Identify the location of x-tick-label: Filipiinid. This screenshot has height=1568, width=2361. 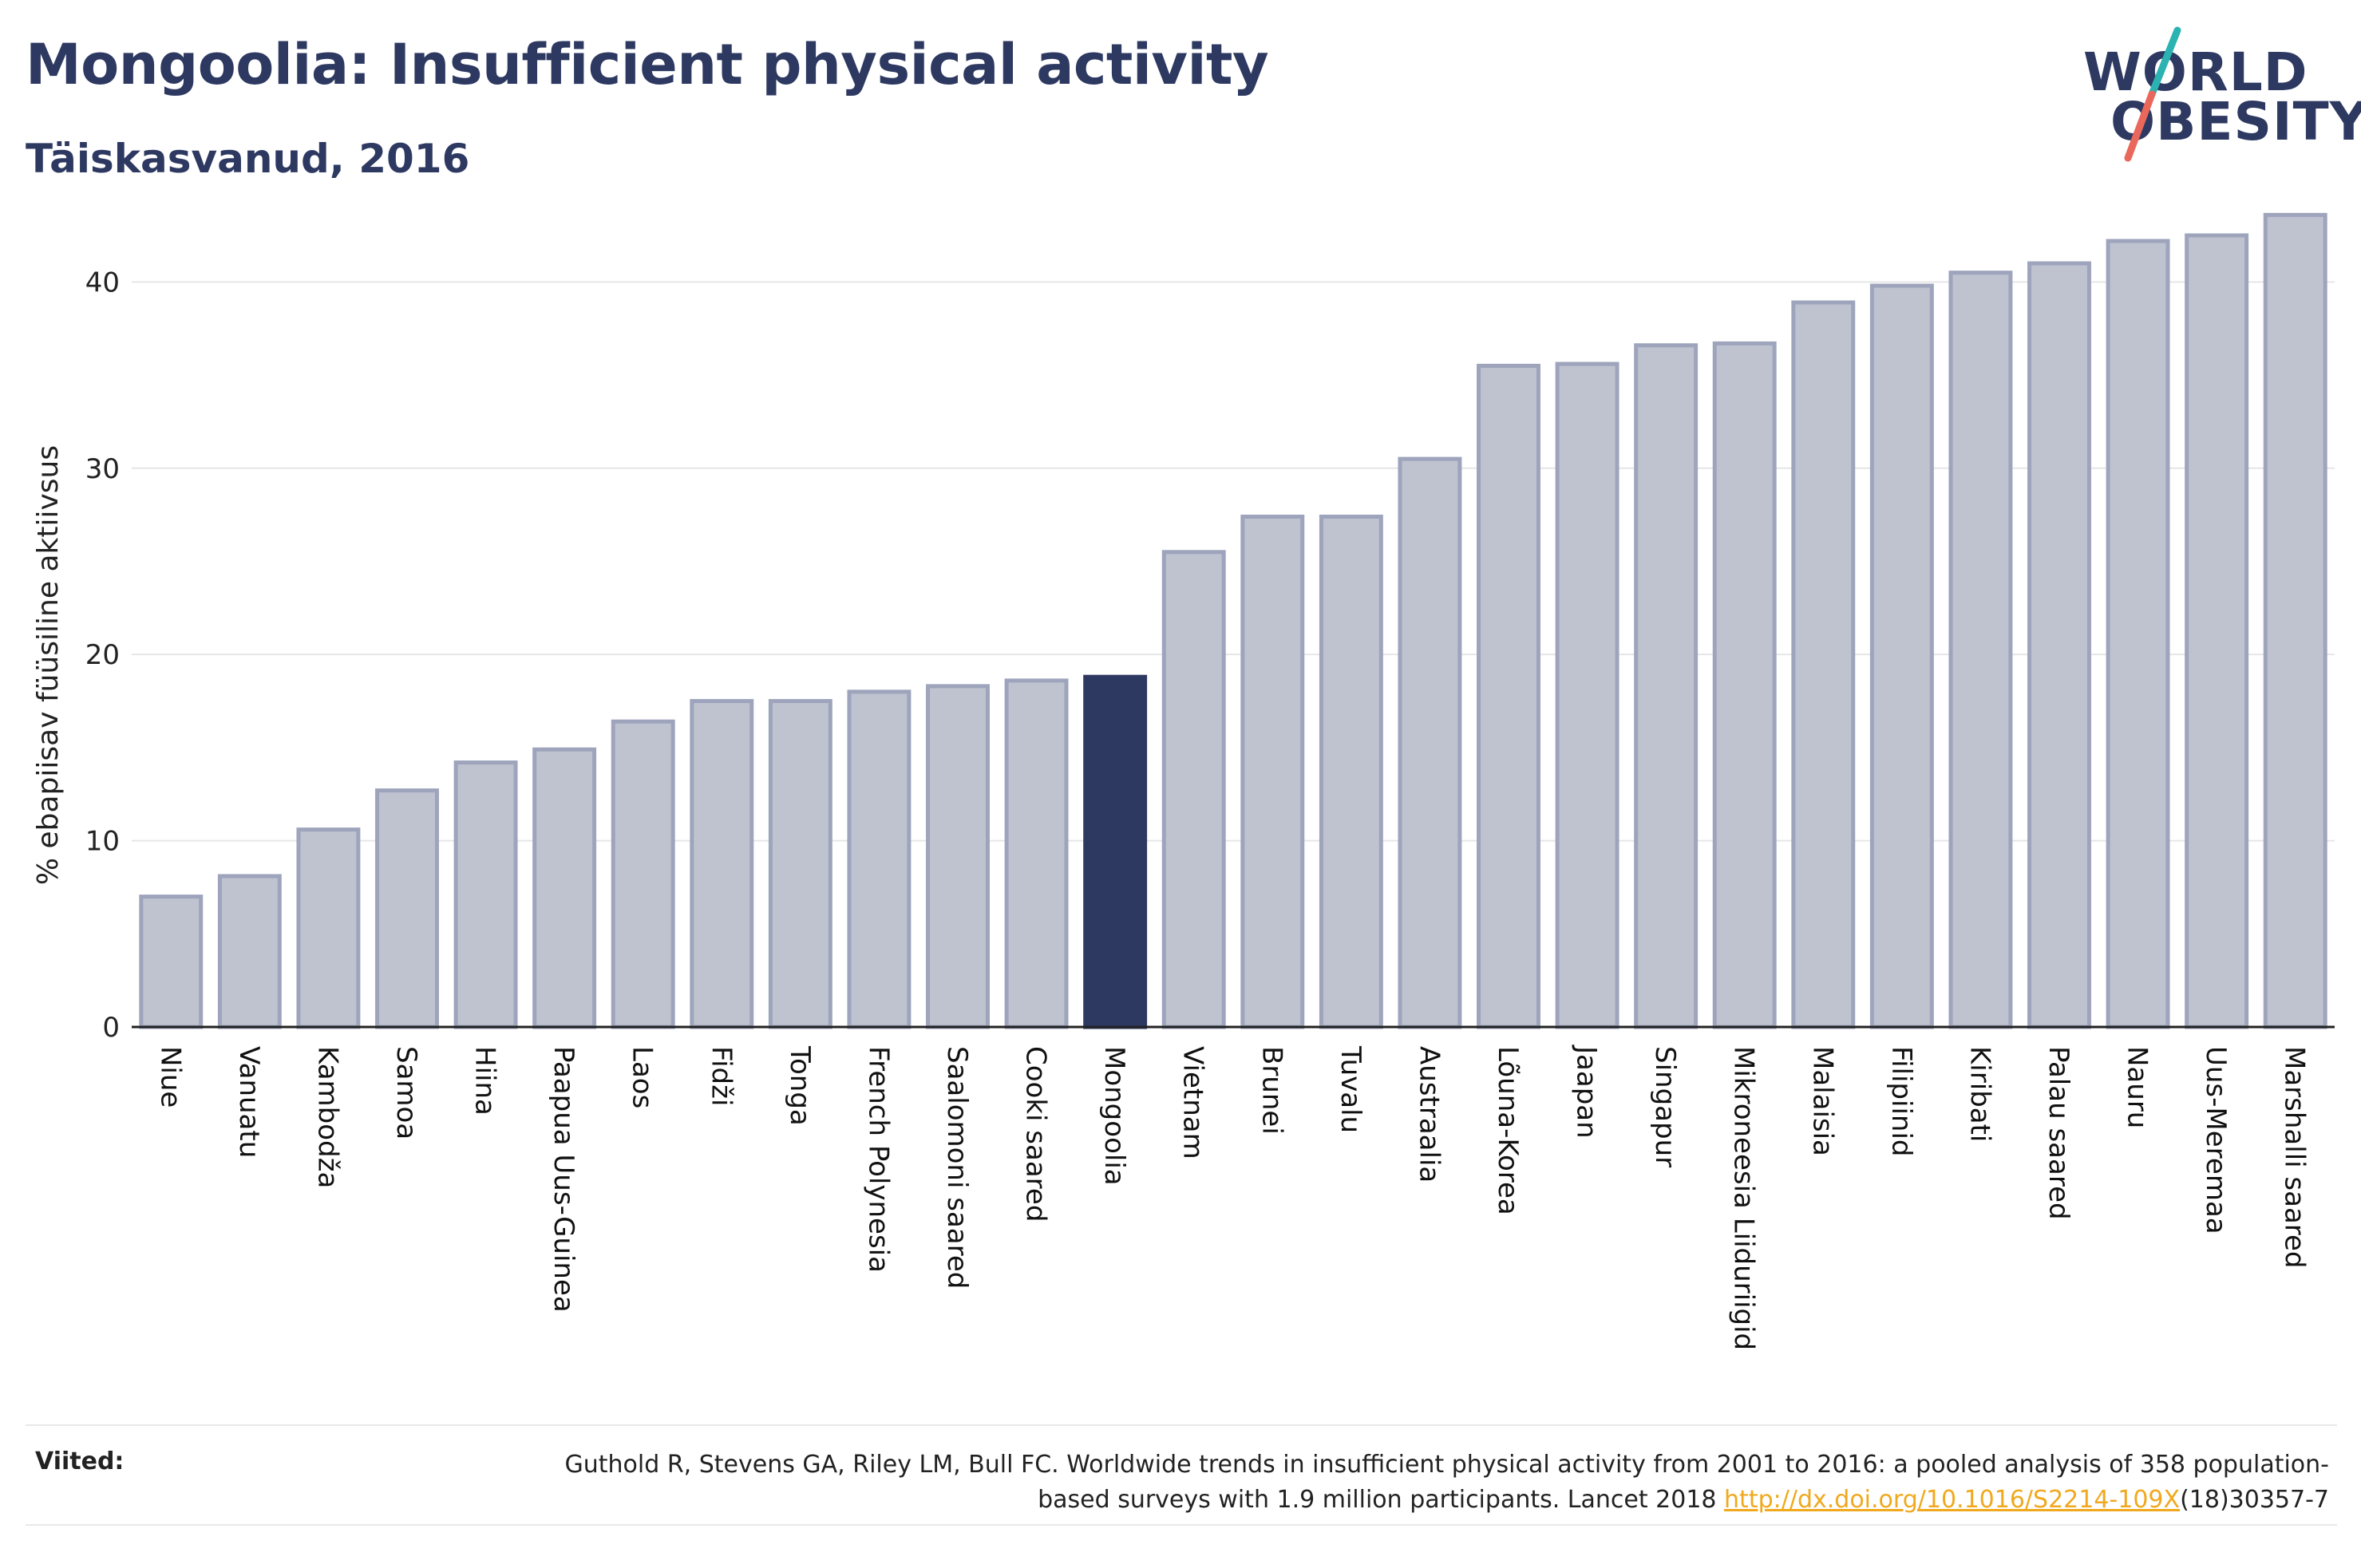
(1901, 1101).